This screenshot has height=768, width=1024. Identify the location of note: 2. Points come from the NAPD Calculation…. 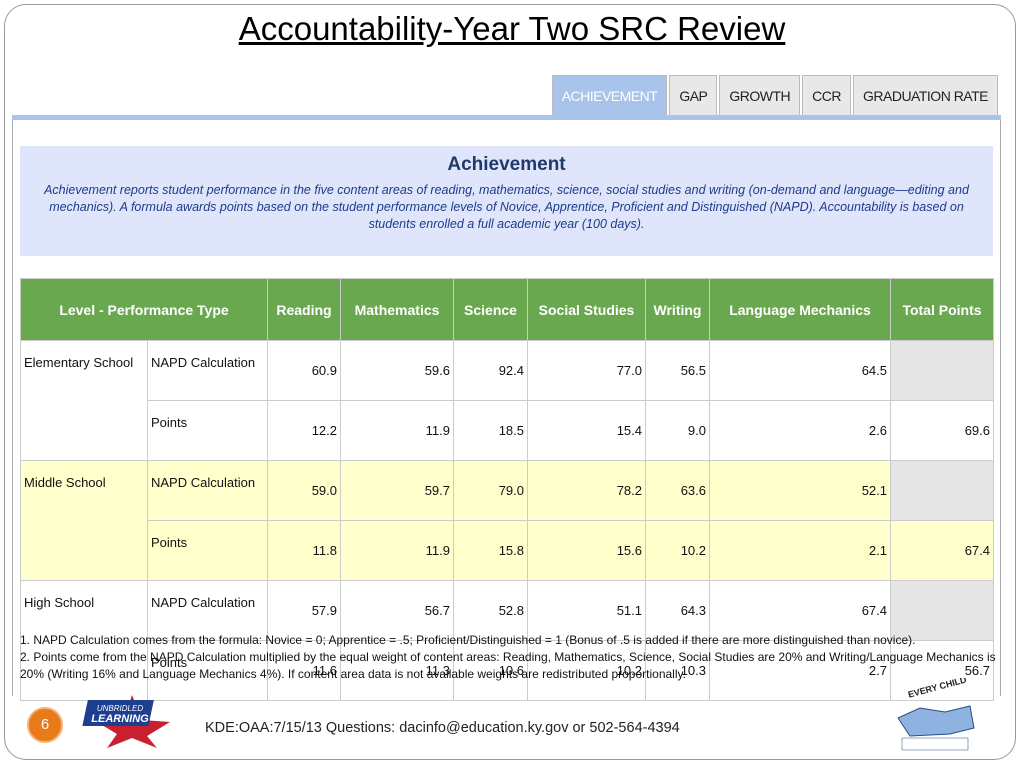
(508, 665).